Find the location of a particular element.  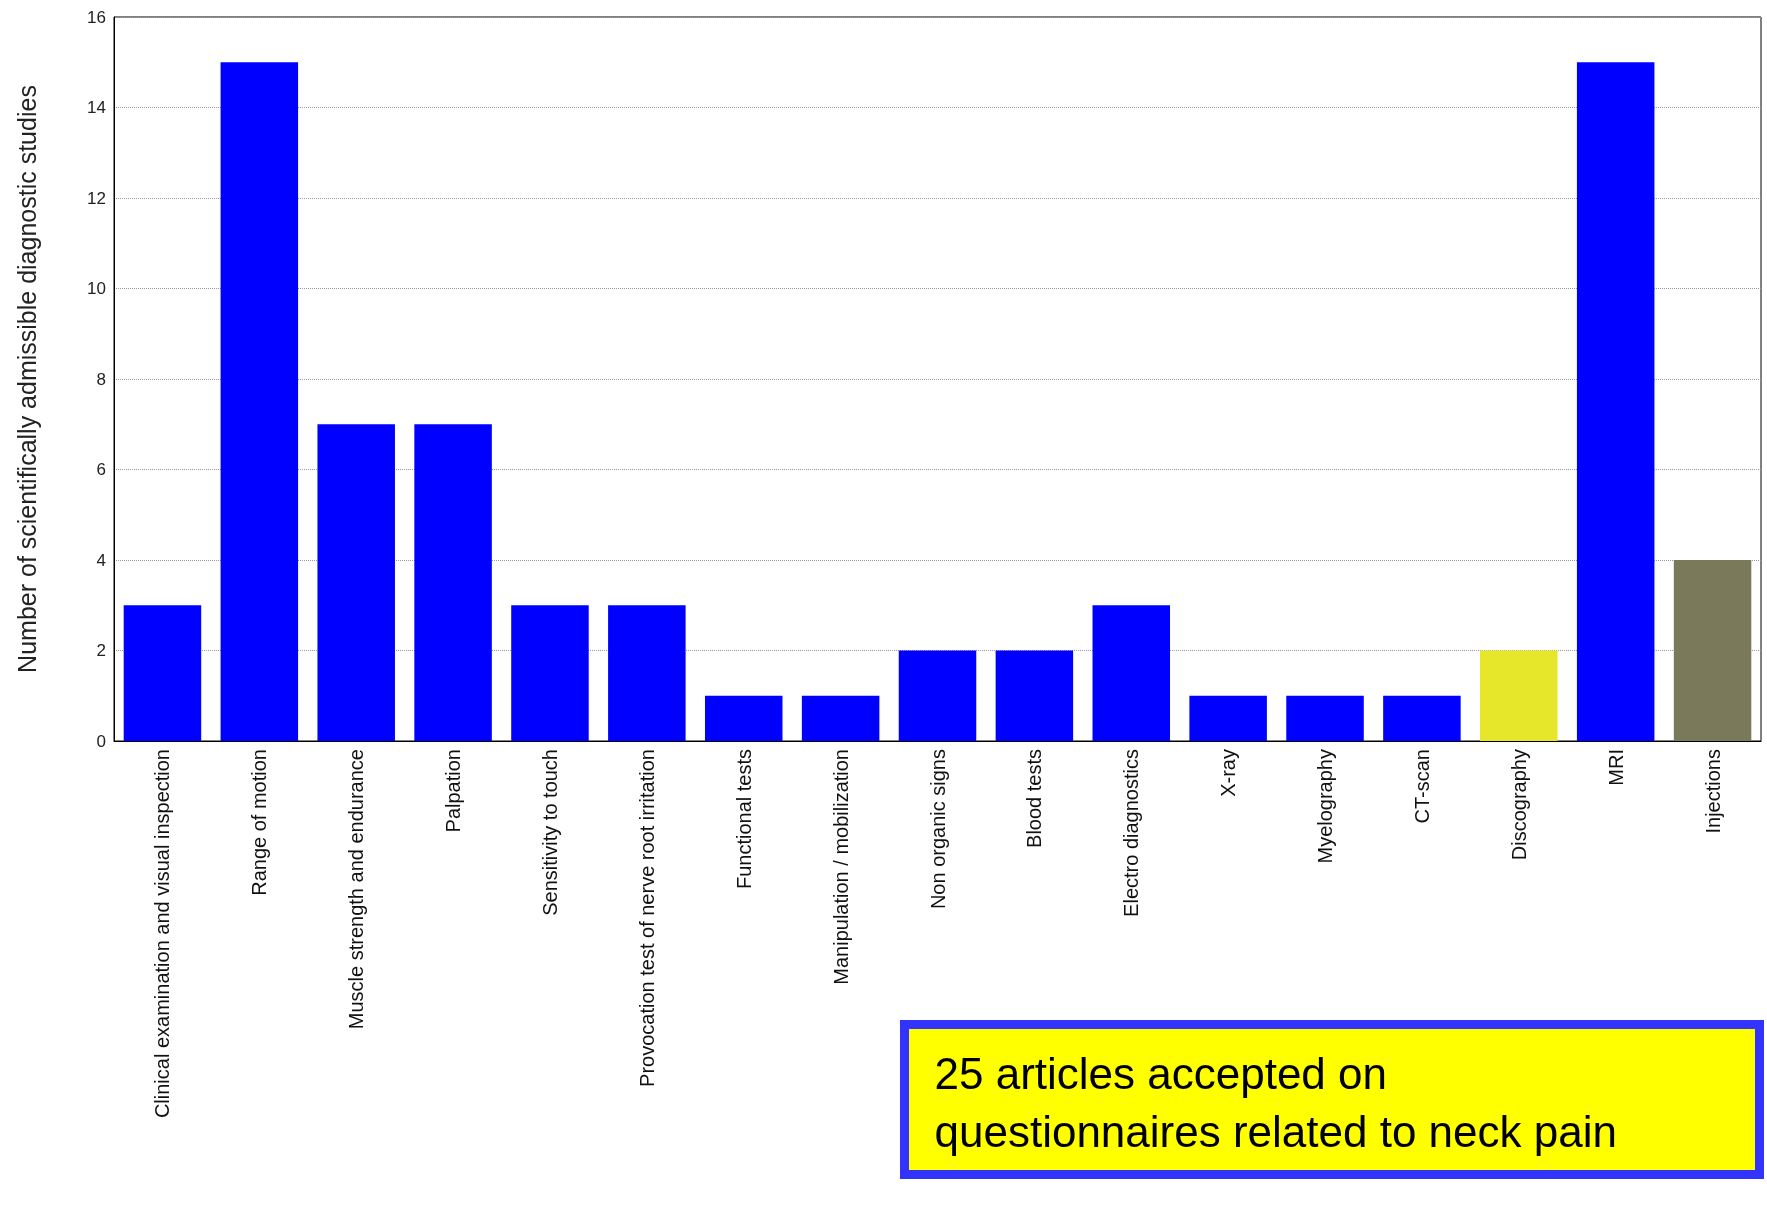

y-tick-label: 2 is located at coordinates (101, 650).